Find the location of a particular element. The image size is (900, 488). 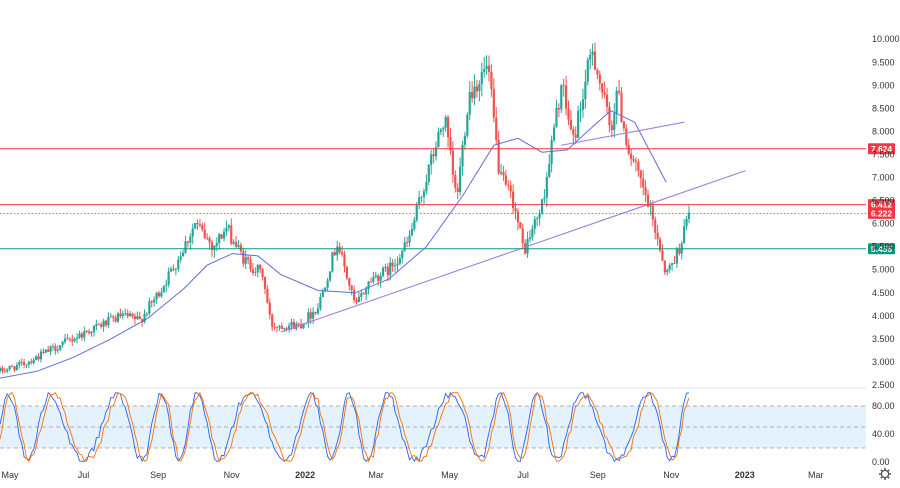

x-tick-label: Nov is located at coordinates (232, 475).